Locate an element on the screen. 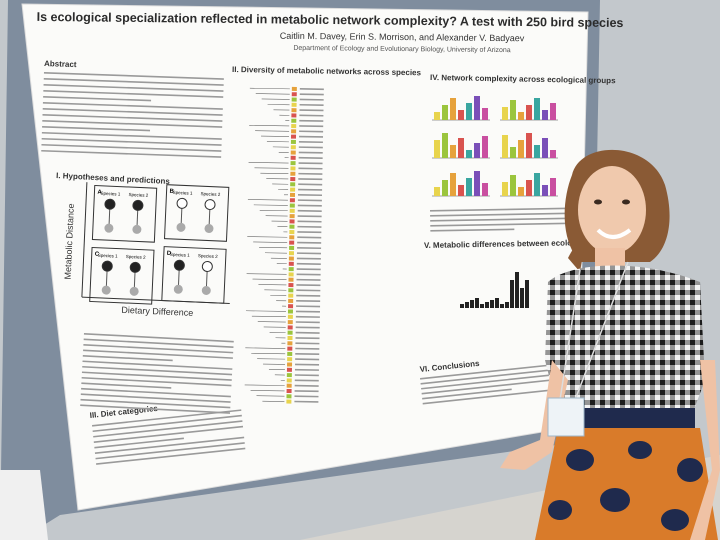  panel is located at coordinates (194, 275).